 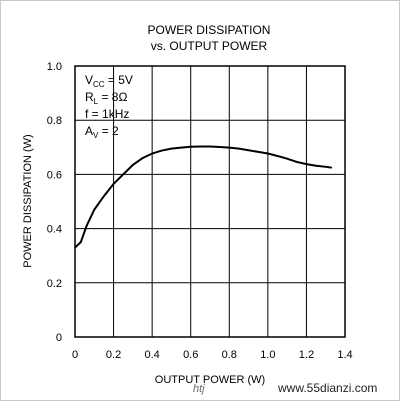 I want to click on x-tick-label-2: 0.4, so click(x=151, y=355).